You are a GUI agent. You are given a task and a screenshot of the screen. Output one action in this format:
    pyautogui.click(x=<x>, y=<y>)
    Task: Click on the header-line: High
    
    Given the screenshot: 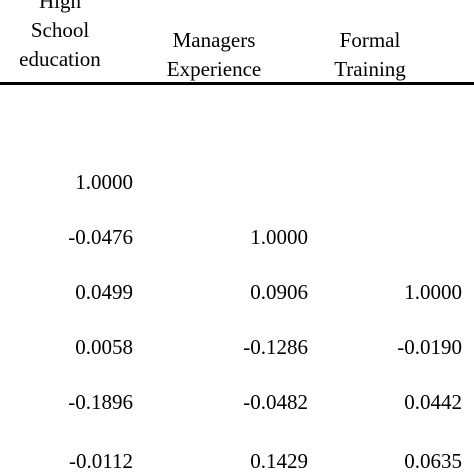 What is the action you would take?
    pyautogui.click(x=60, y=6)
    